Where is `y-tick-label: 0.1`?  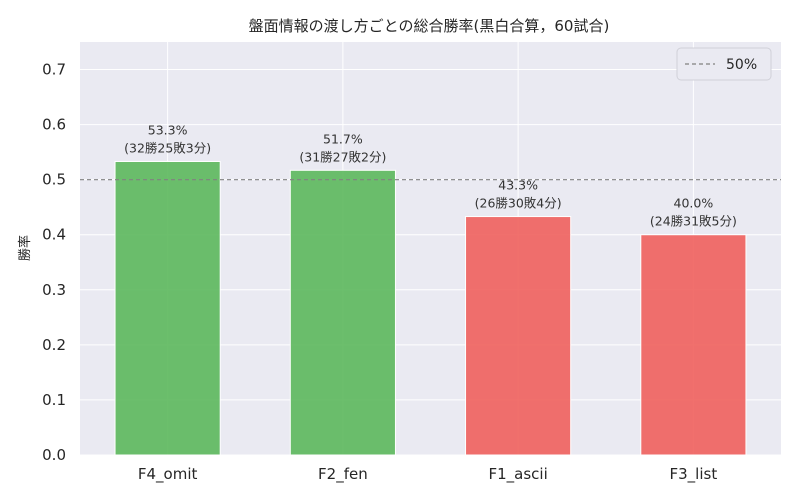 y-tick-label: 0.1 is located at coordinates (54, 400).